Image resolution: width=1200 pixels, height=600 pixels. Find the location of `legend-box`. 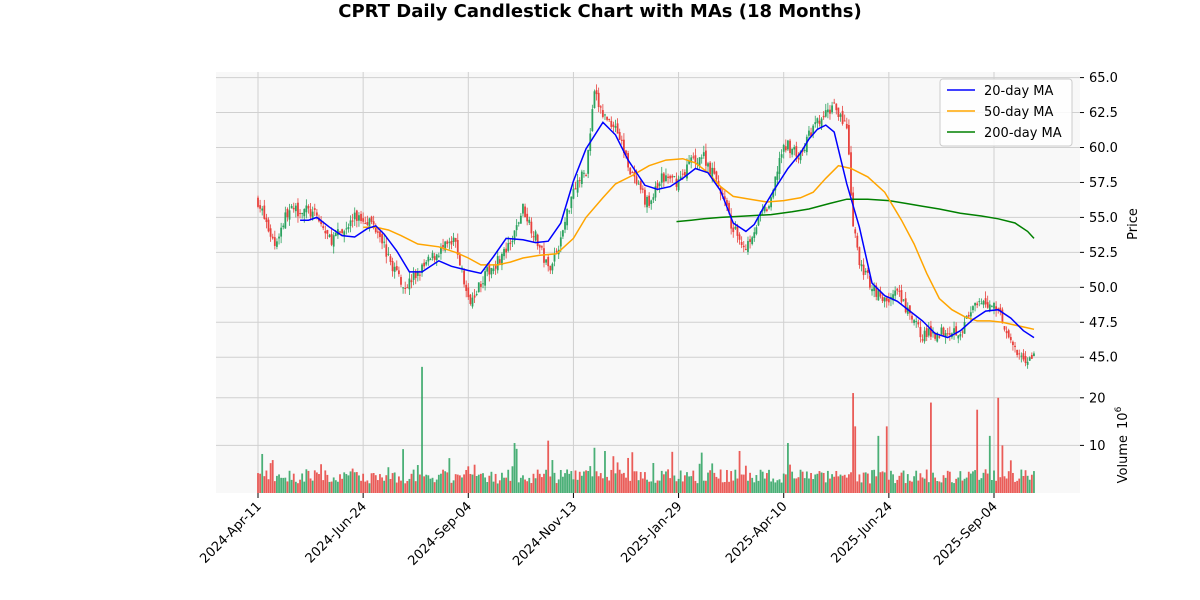

legend-box is located at coordinates (1006, 112).